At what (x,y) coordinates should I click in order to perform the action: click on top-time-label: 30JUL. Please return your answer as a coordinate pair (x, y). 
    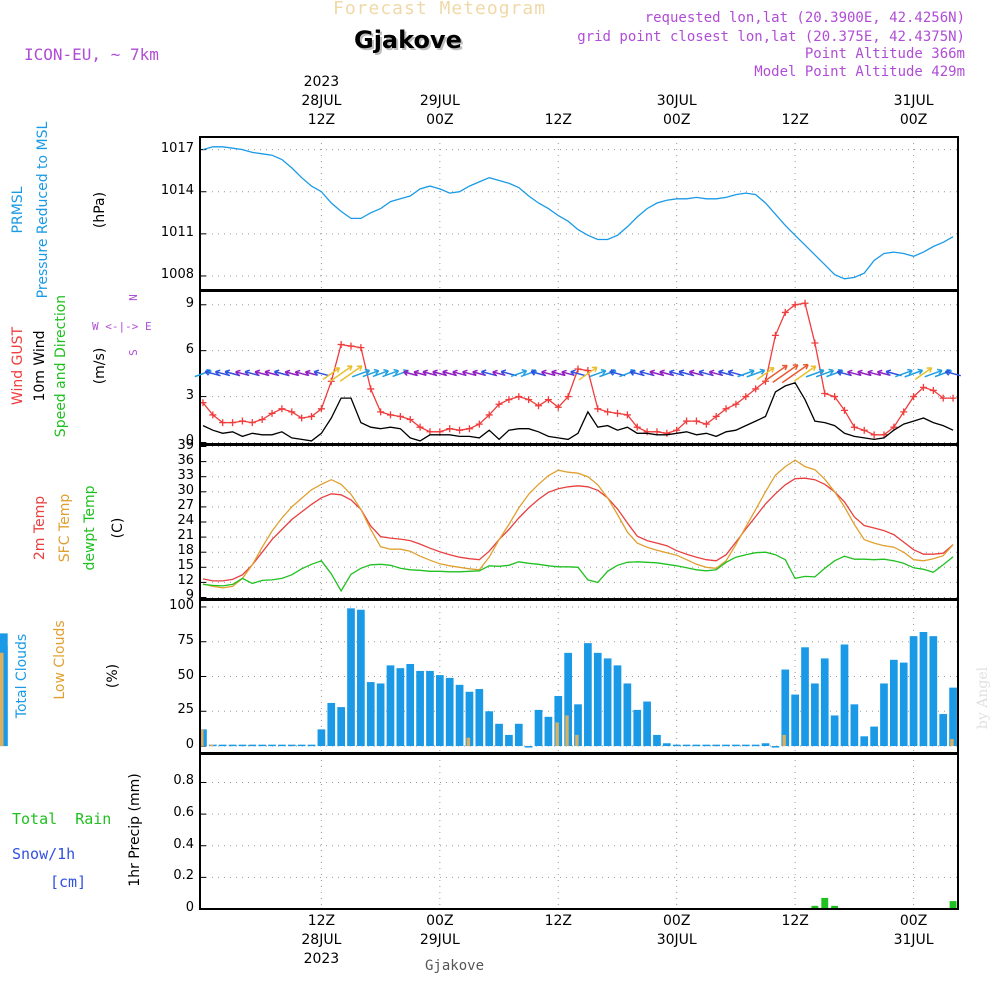
    Looking at the image, I should click on (676, 101).